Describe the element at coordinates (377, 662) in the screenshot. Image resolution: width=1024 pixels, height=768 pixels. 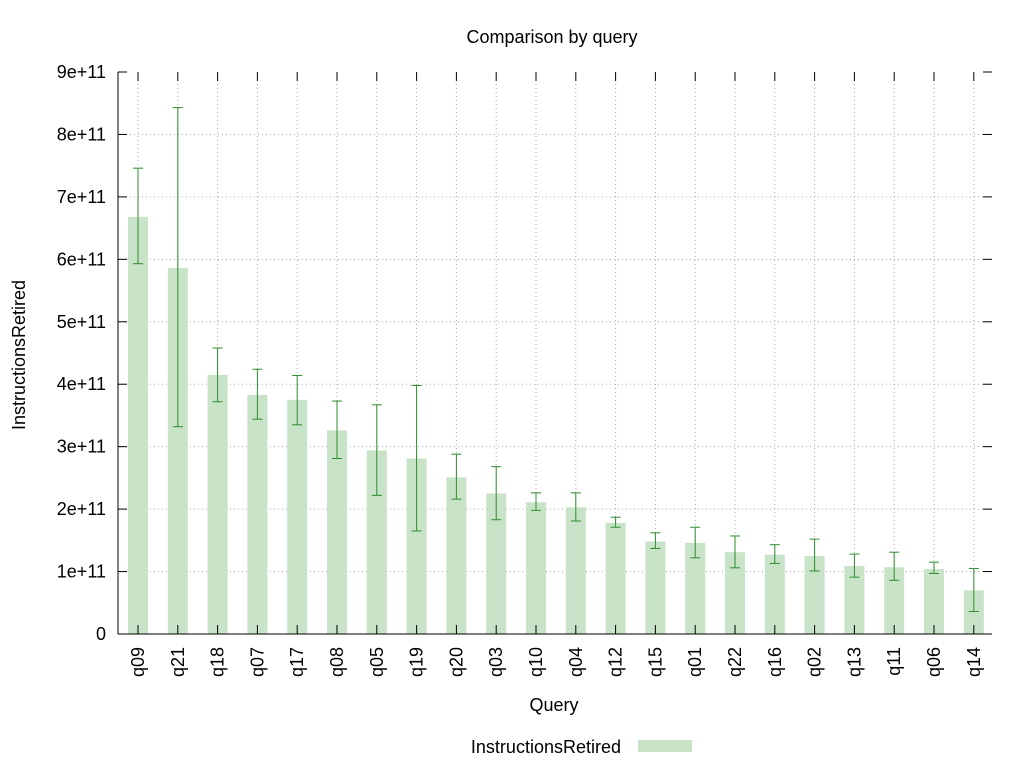
I see `x-tick-label: q05` at that location.